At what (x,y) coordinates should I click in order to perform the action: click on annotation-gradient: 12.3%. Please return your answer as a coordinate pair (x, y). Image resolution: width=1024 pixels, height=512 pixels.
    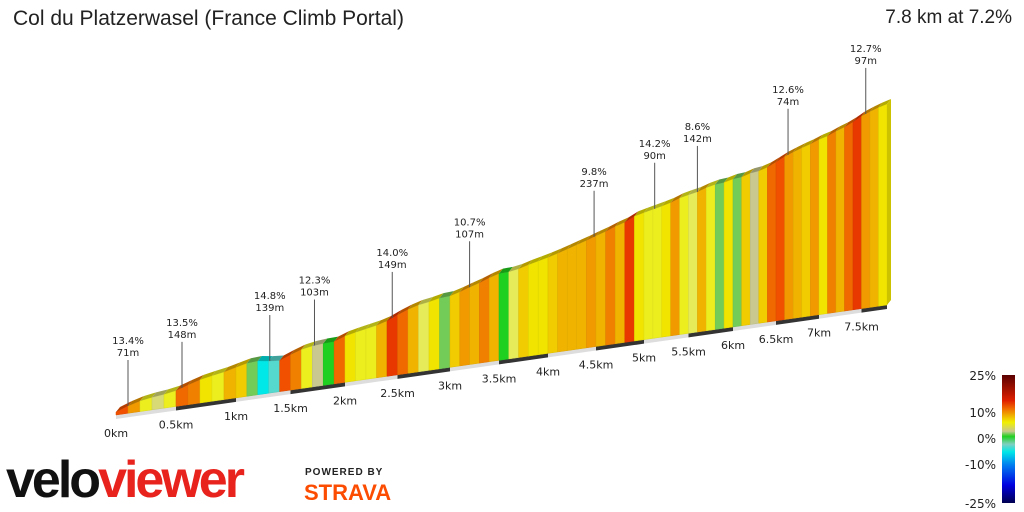
    Looking at the image, I should click on (315, 281).